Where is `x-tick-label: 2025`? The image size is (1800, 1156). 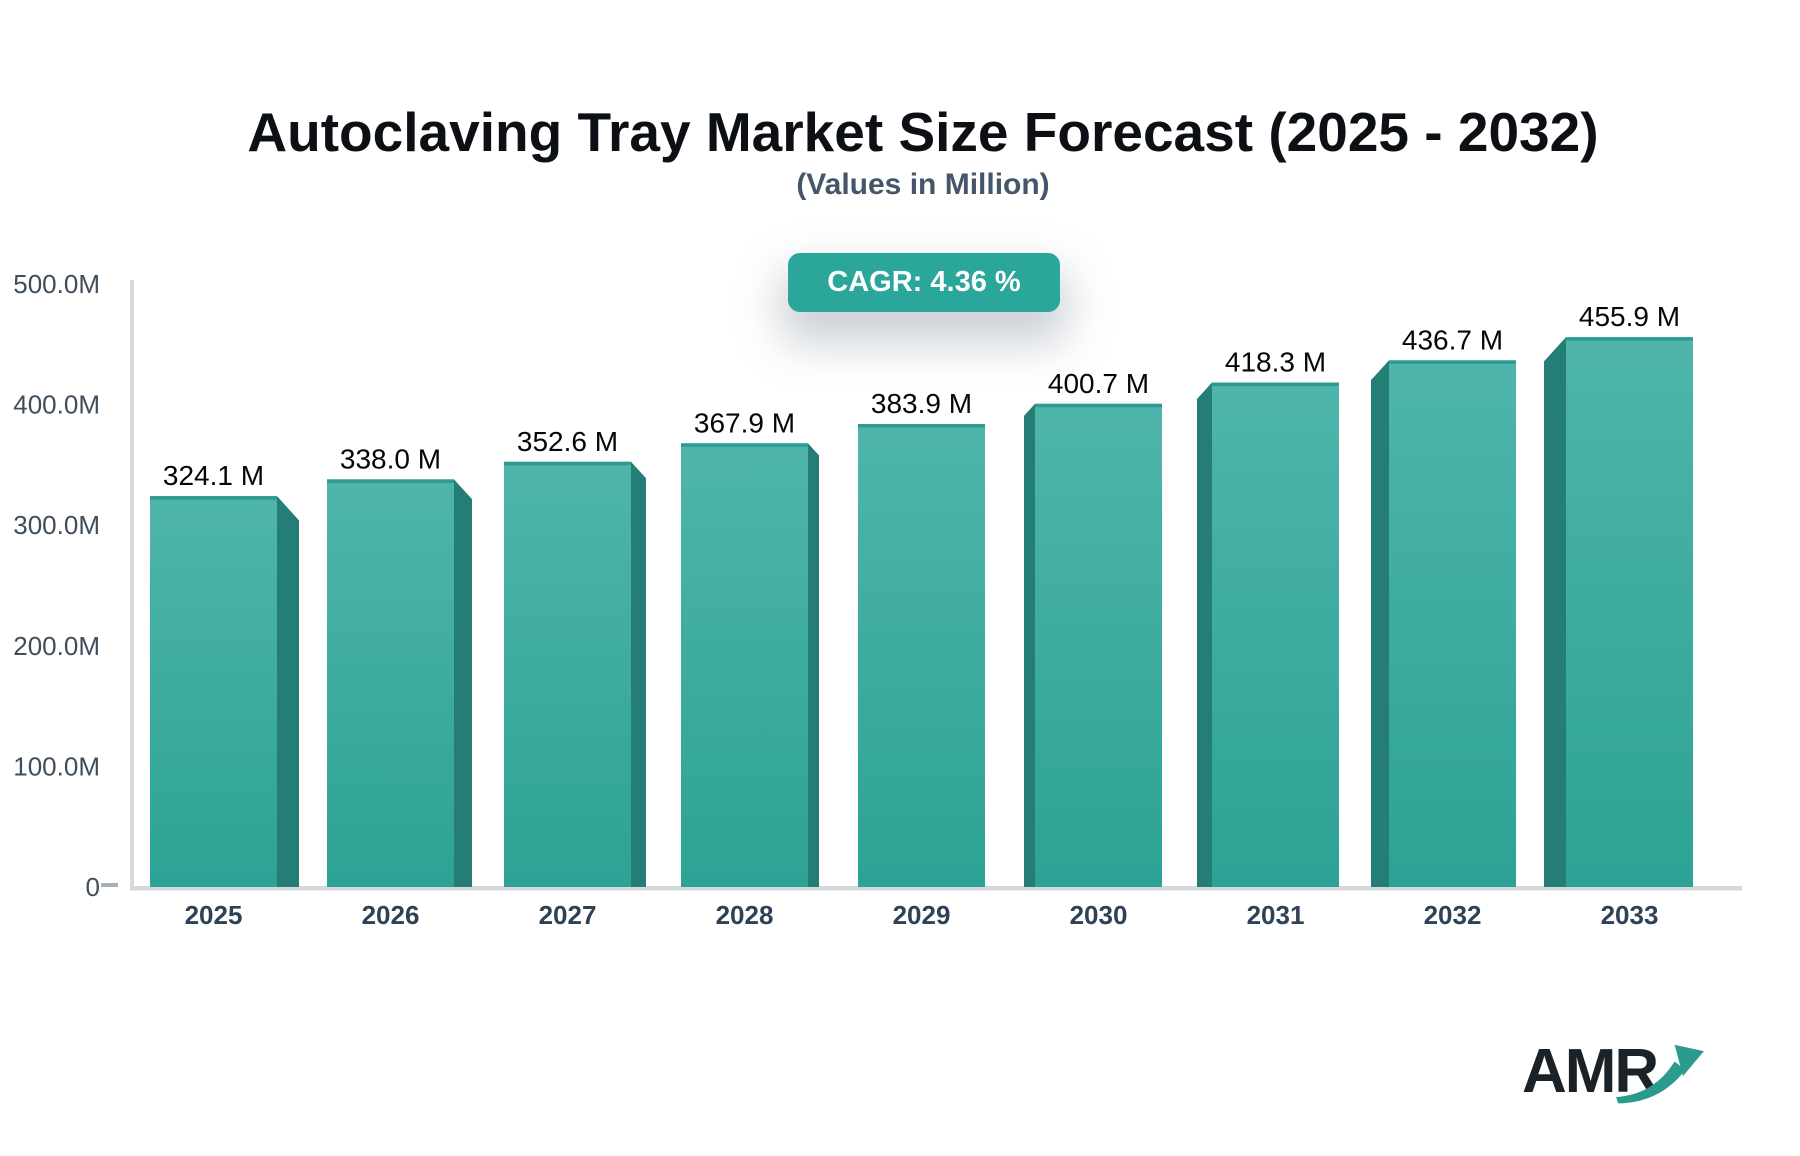 x-tick-label: 2025 is located at coordinates (214, 915).